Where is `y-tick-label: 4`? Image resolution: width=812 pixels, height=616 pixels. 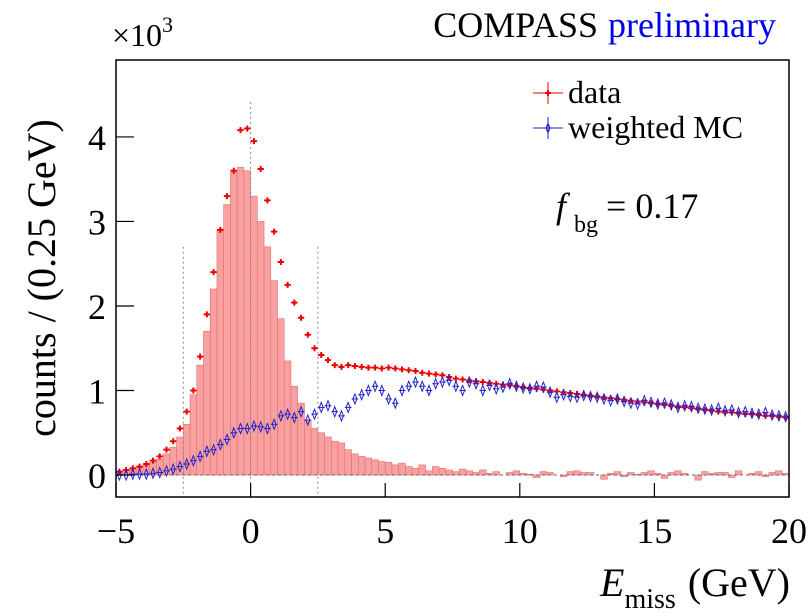 y-tick-label: 4 is located at coordinates (97, 138).